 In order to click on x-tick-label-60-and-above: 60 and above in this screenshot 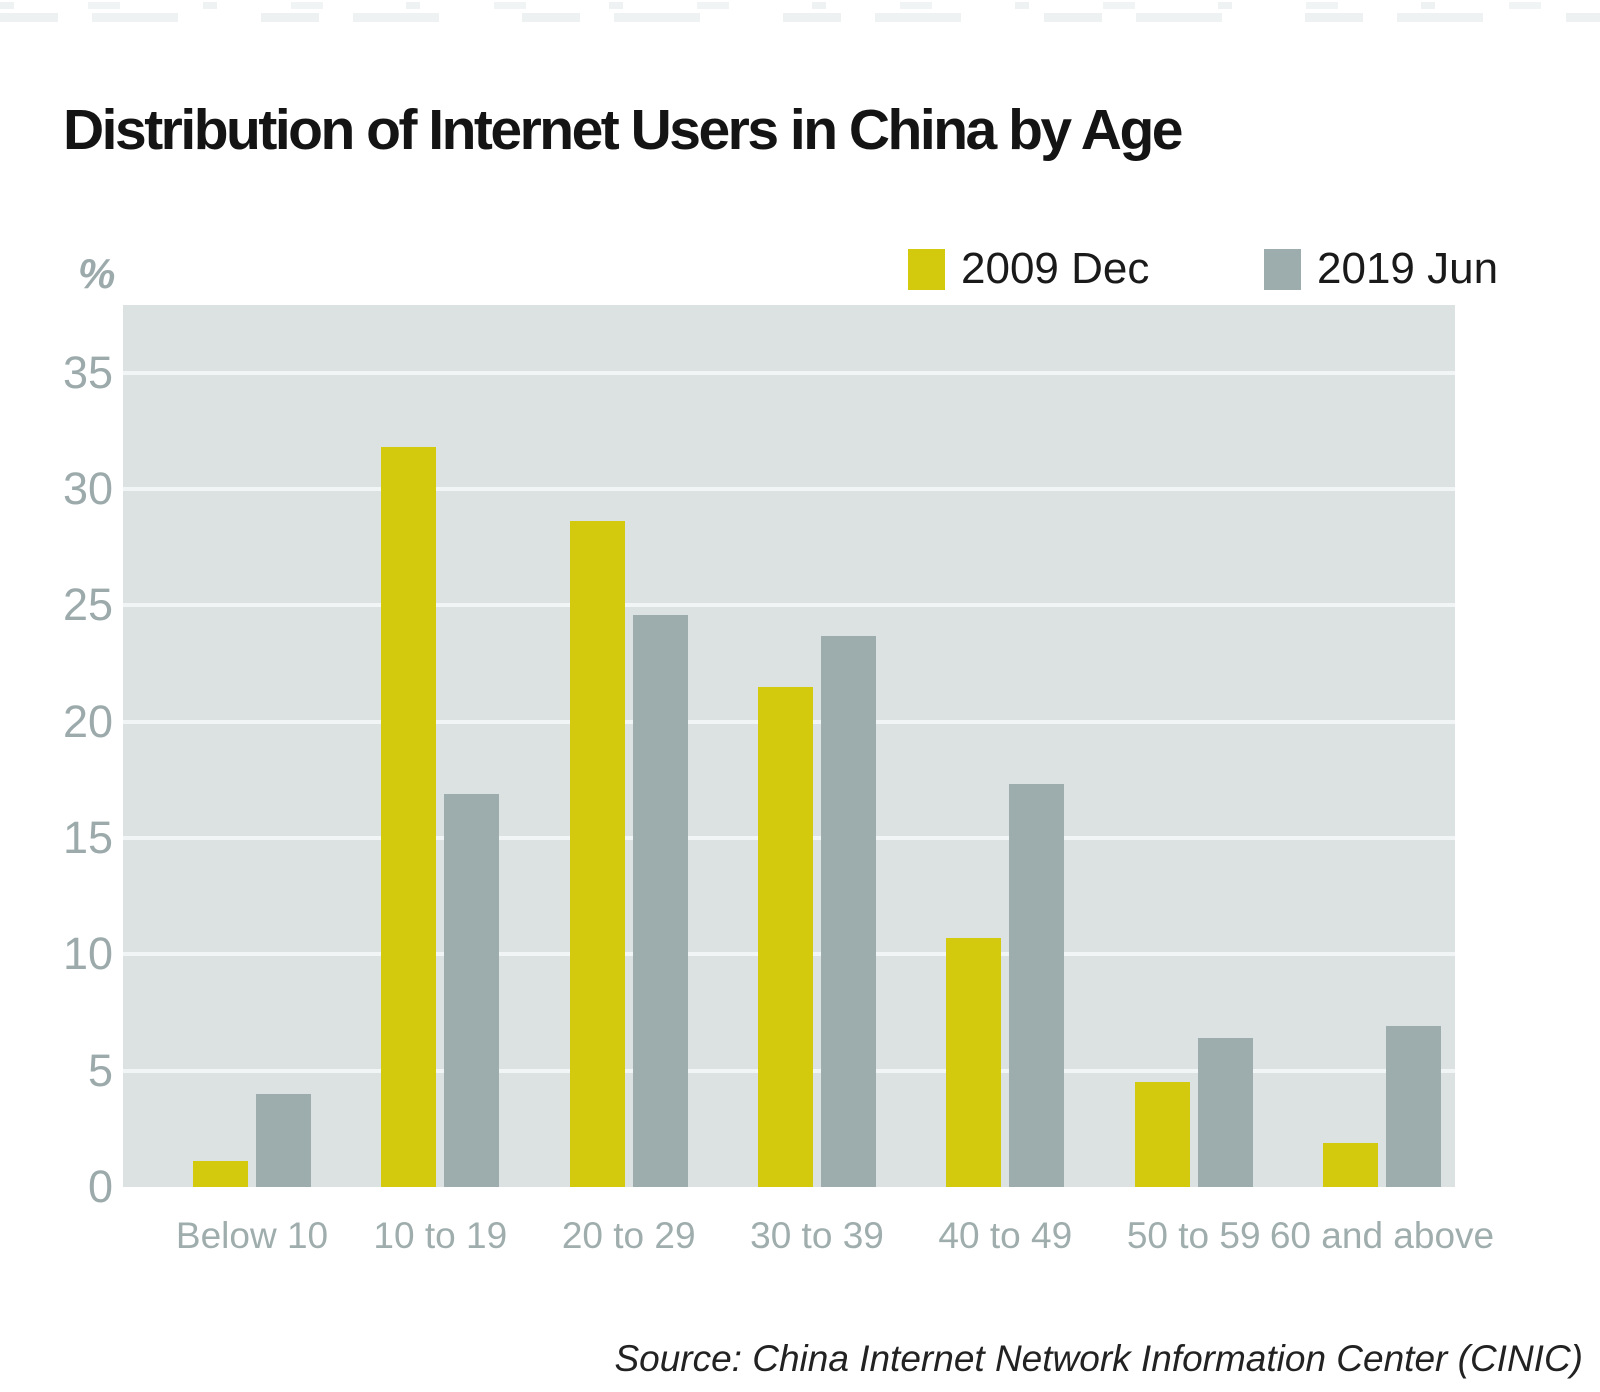, I will do `click(1382, 1235)`.